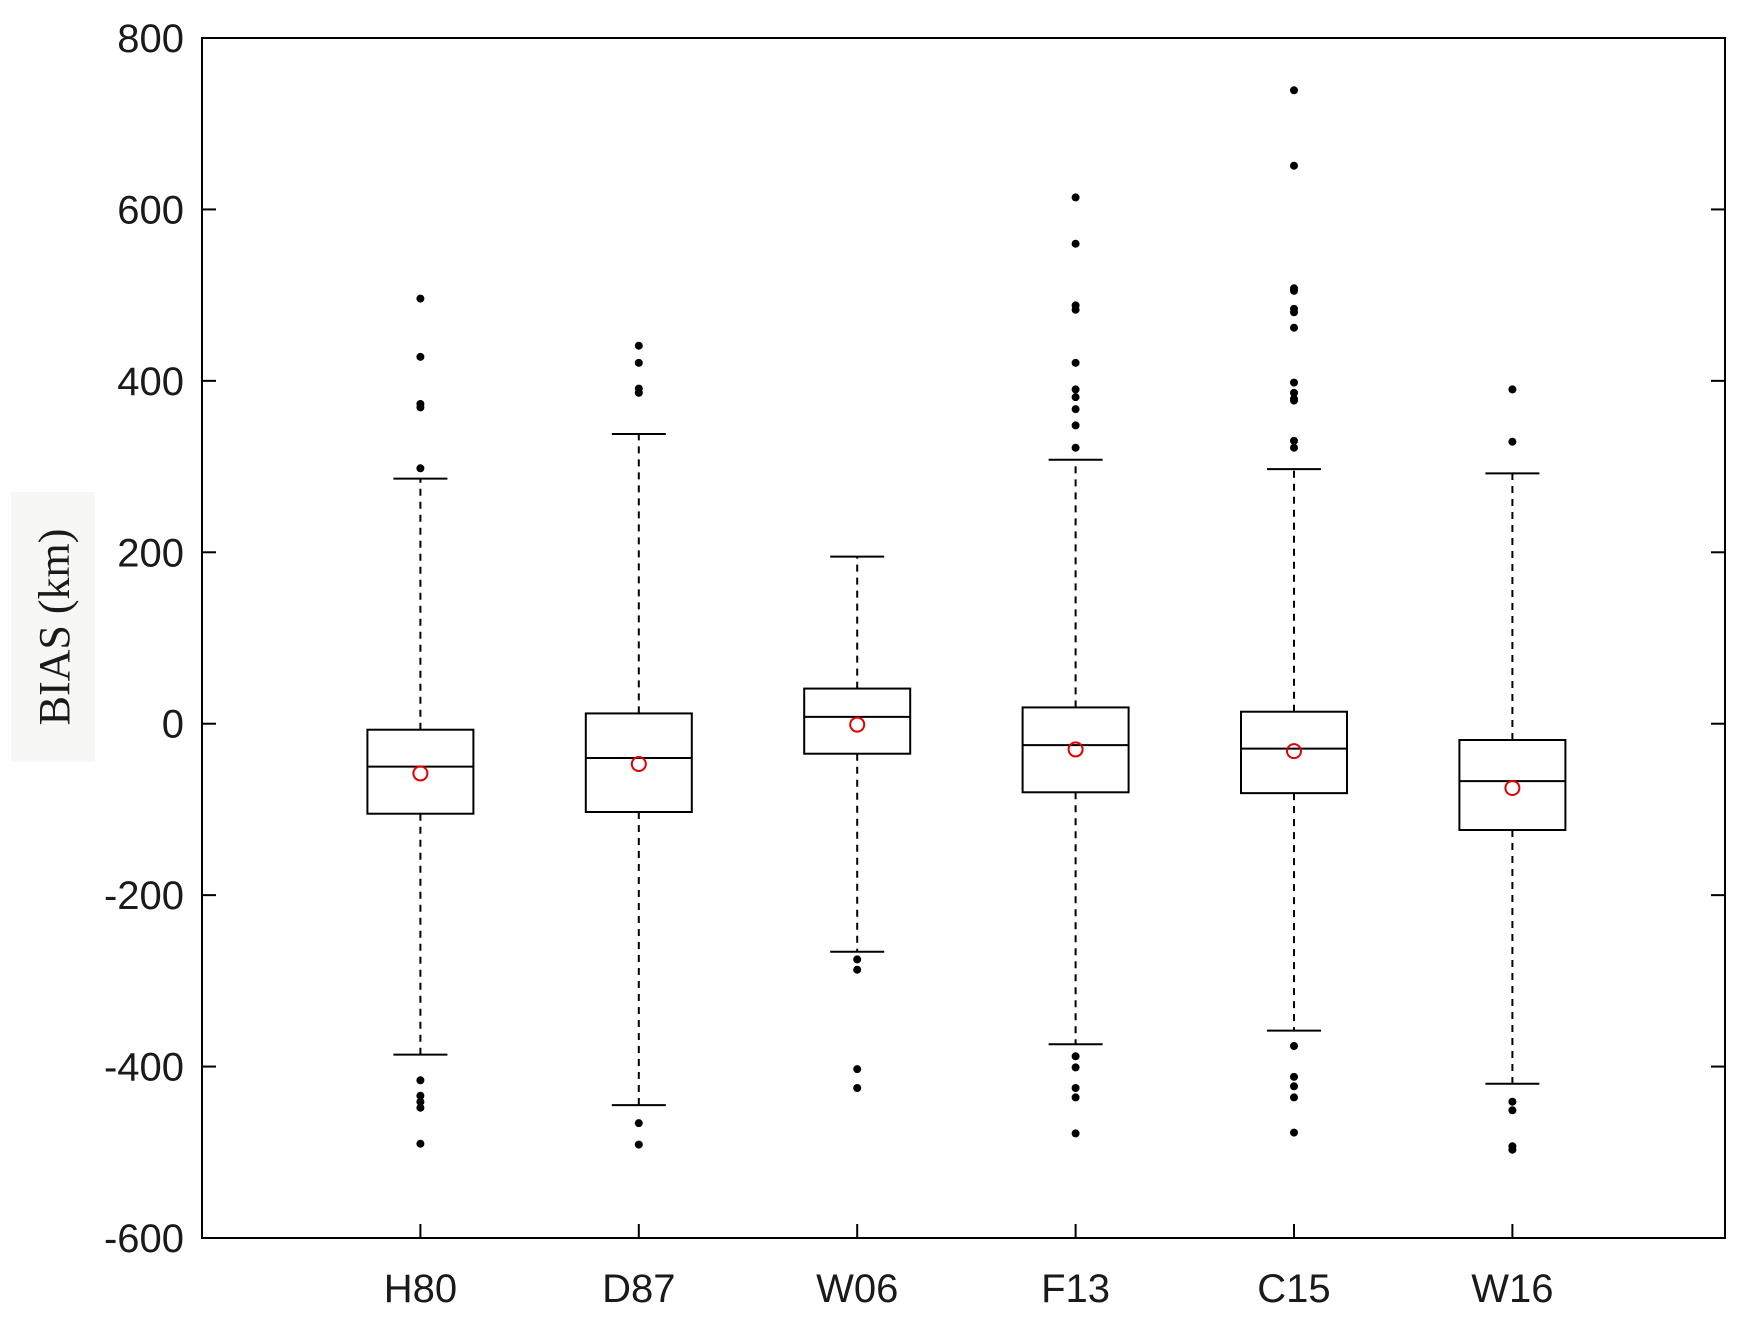 This screenshot has height=1330, width=1748. I want to click on y-axis-label-background, so click(53, 627).